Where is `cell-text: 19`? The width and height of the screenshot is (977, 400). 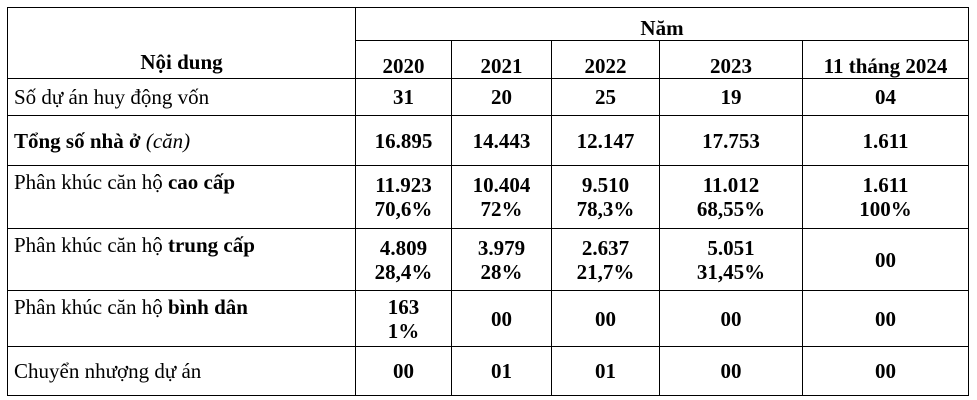
cell-text: 19 is located at coordinates (731, 97).